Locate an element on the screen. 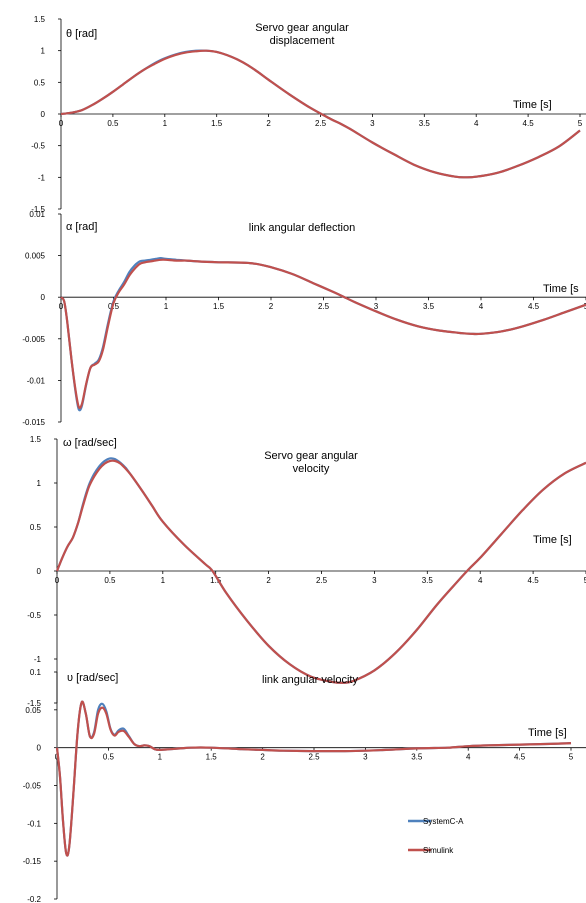 The height and width of the screenshot is (903, 586). y-tick-label: -0.01 is located at coordinates (36, 380).